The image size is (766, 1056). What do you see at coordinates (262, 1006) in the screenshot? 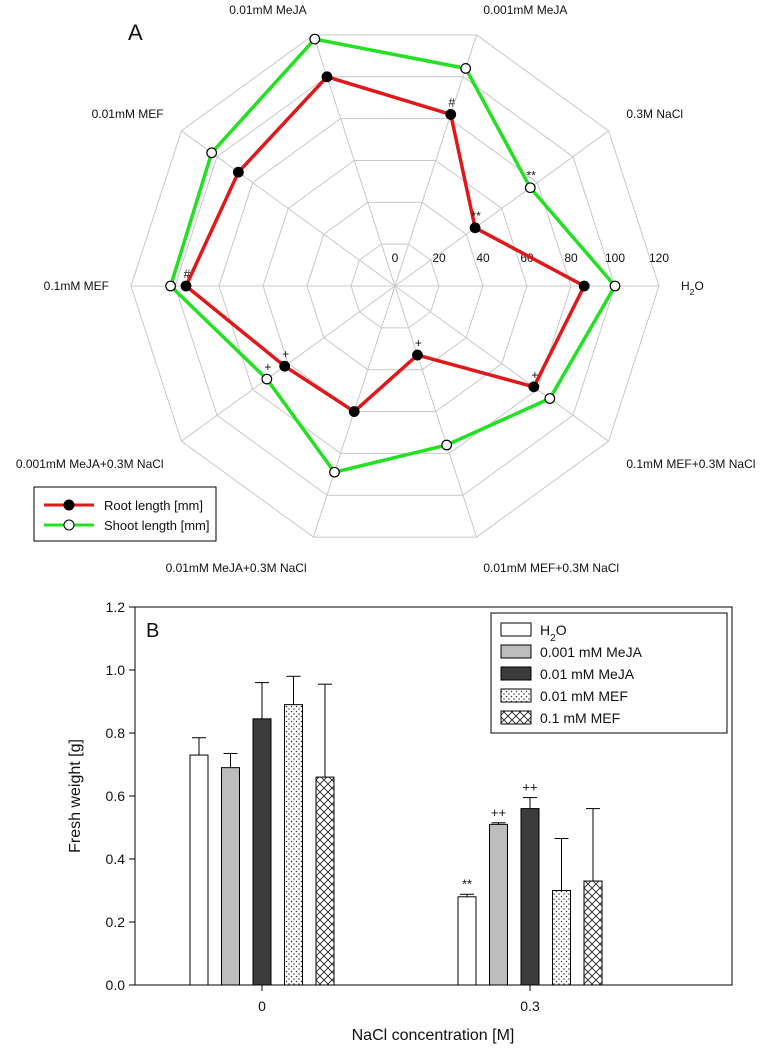
I see `x-tick-label: 0` at bounding box center [262, 1006].